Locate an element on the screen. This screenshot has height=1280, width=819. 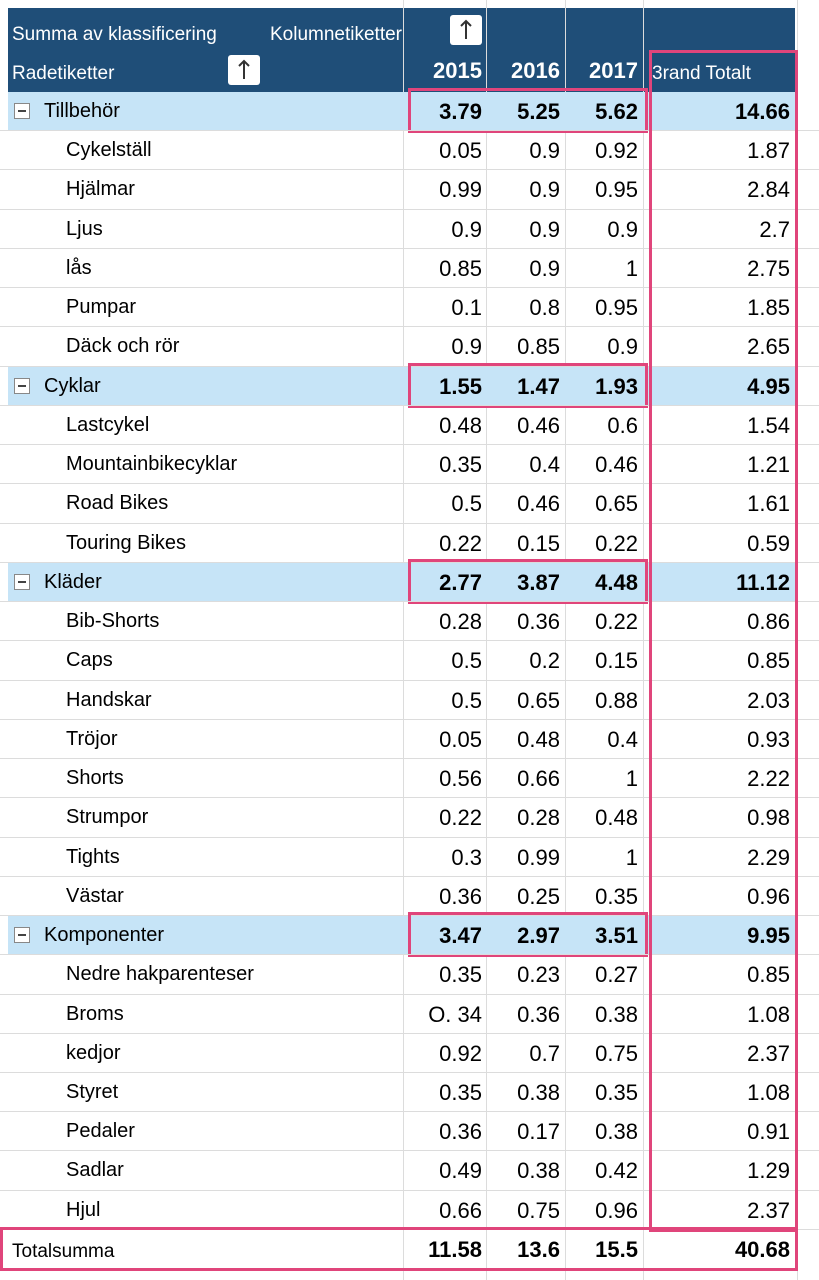
row-value: 0.3 is located at coordinates (466, 857).